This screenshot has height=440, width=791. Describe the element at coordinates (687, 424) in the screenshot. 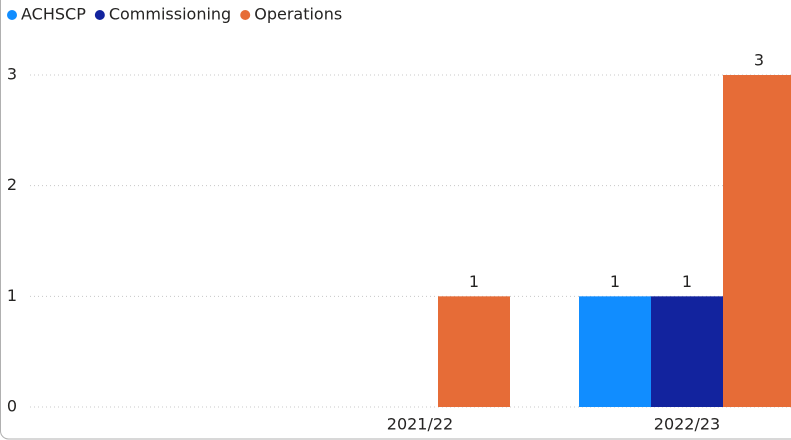

I see `x-tick-label: 2022/23` at that location.